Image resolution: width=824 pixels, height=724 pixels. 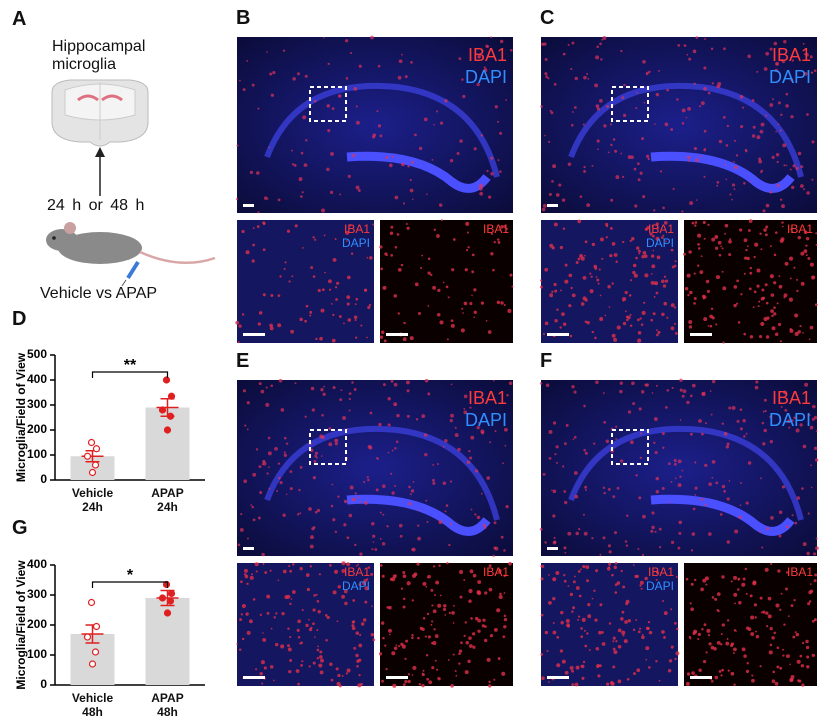 I want to click on cell-layer, so click(x=382, y=473).